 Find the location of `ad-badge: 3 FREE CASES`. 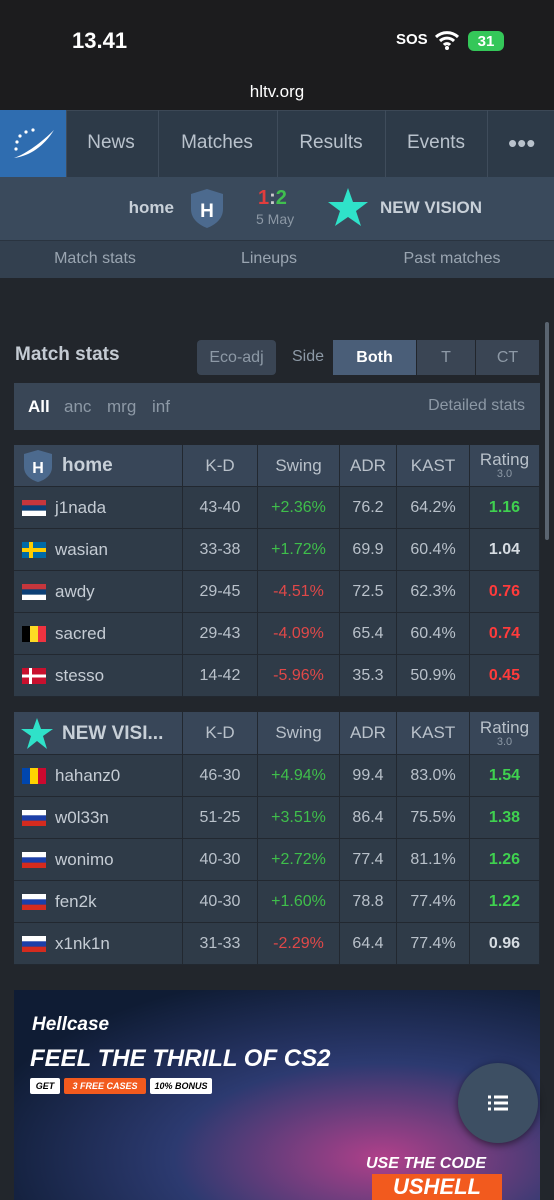

ad-badge: 3 FREE CASES is located at coordinates (105, 1086).